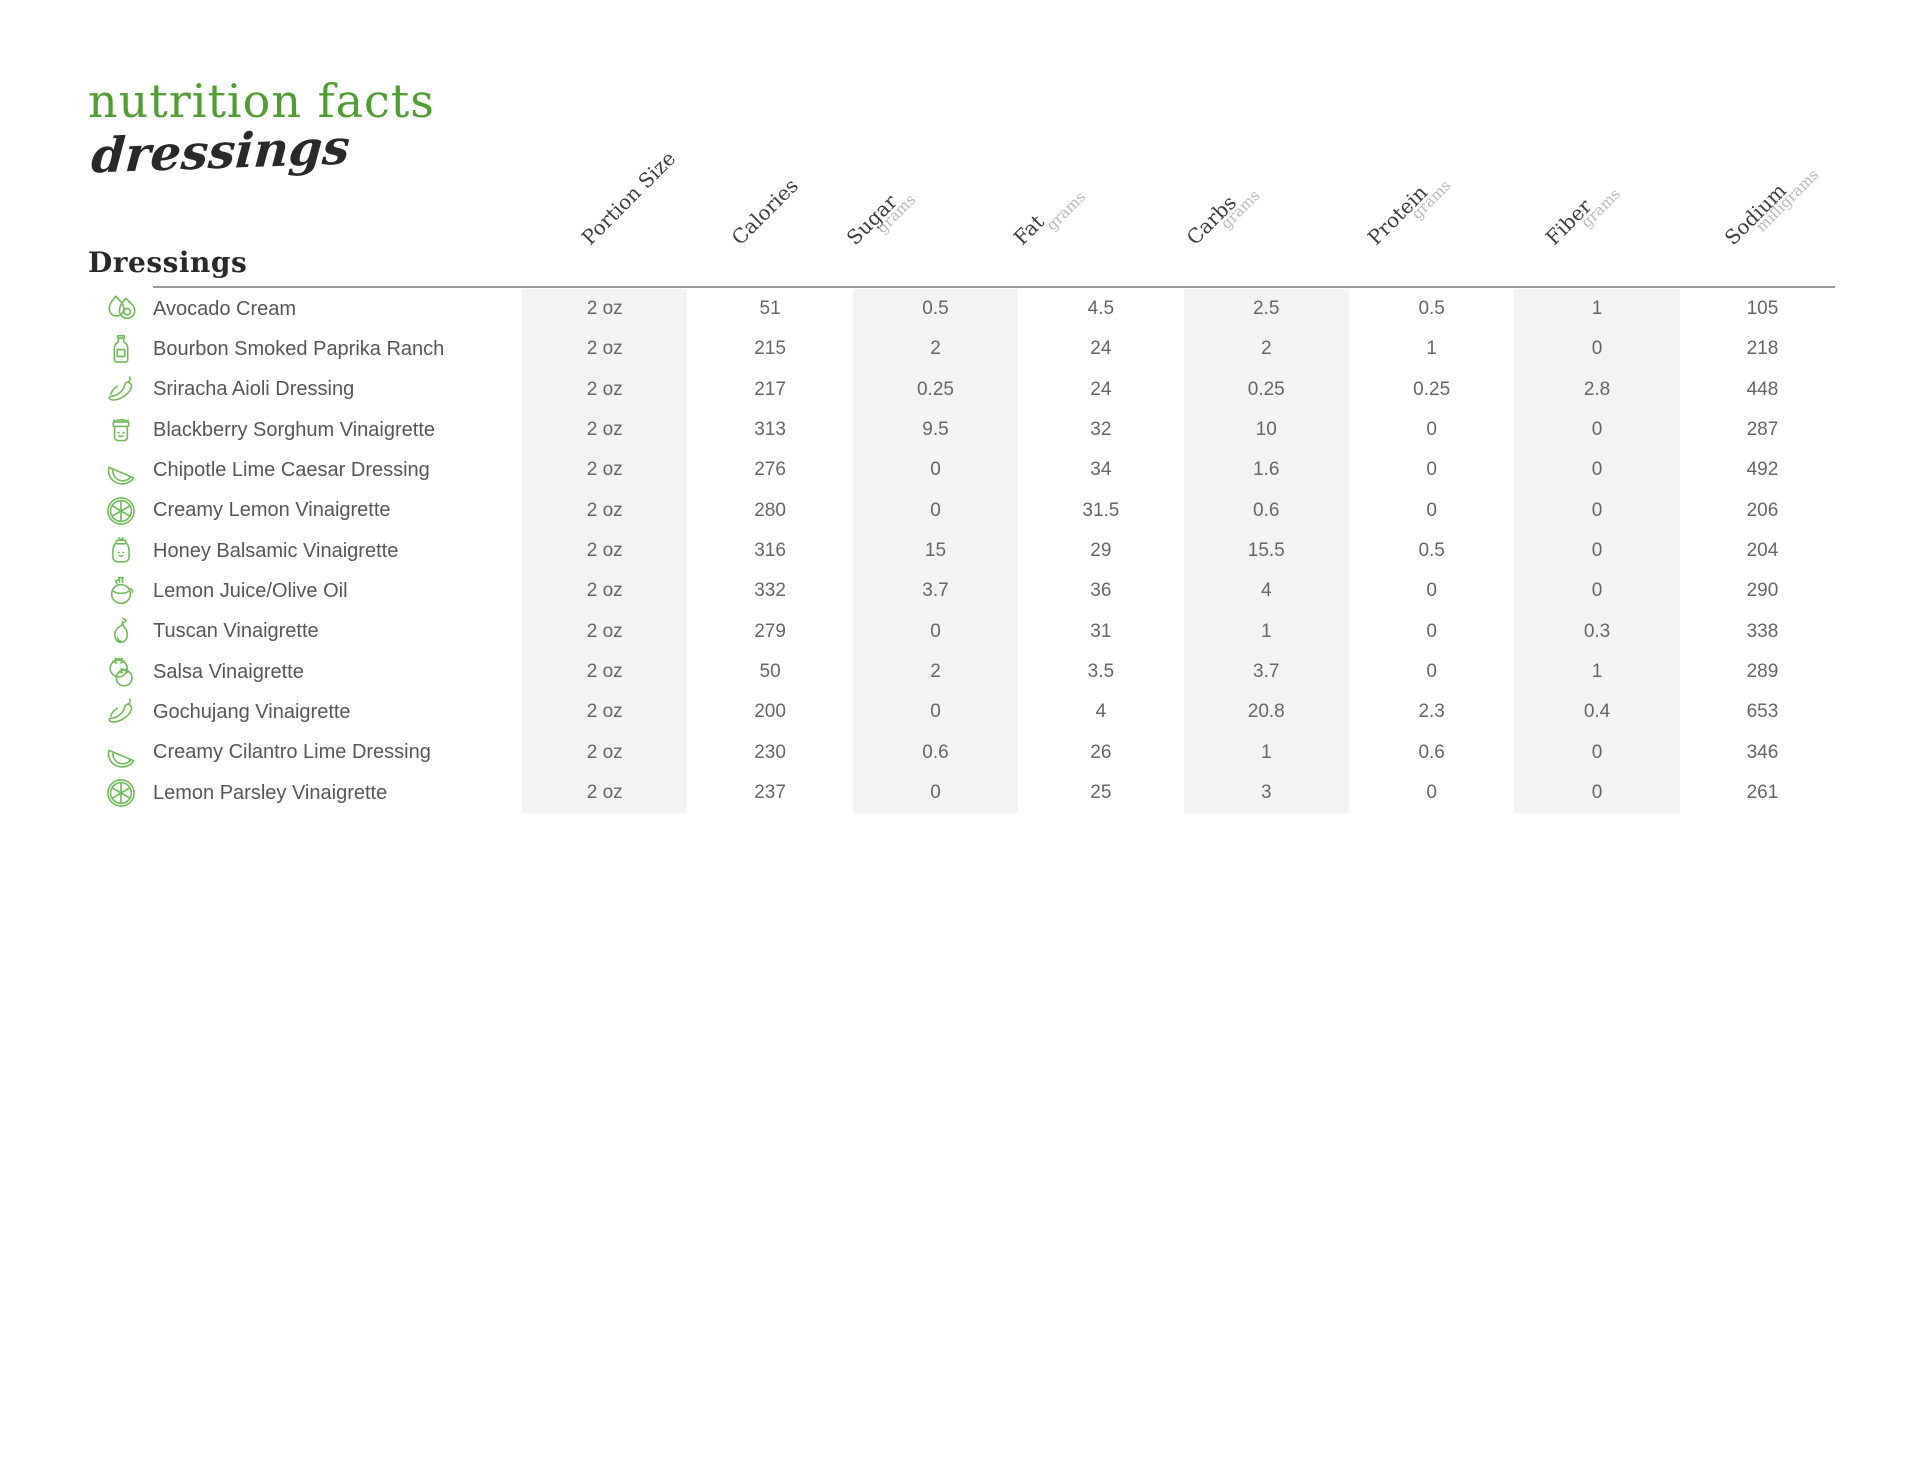 This screenshot has width=1920, height=1484. Describe the element at coordinates (1762, 712) in the screenshot. I see `cell-sodium: 653` at that location.